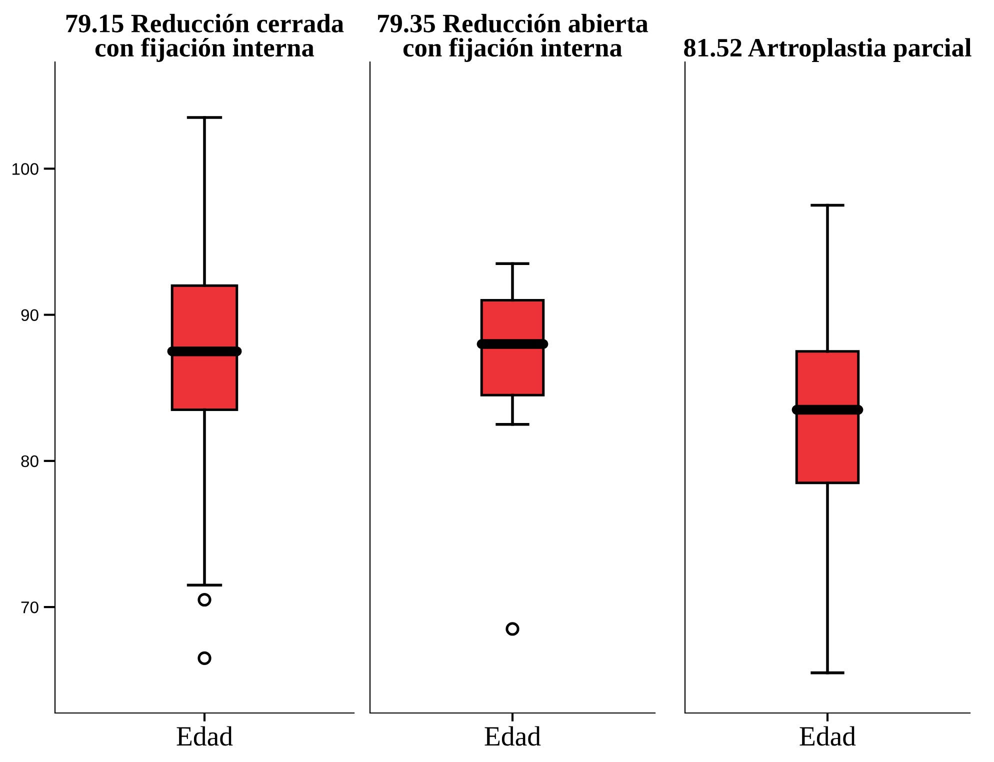 Image resolution: width=994 pixels, height=762 pixels. I want to click on y-tick-label: 90, so click(29, 315).